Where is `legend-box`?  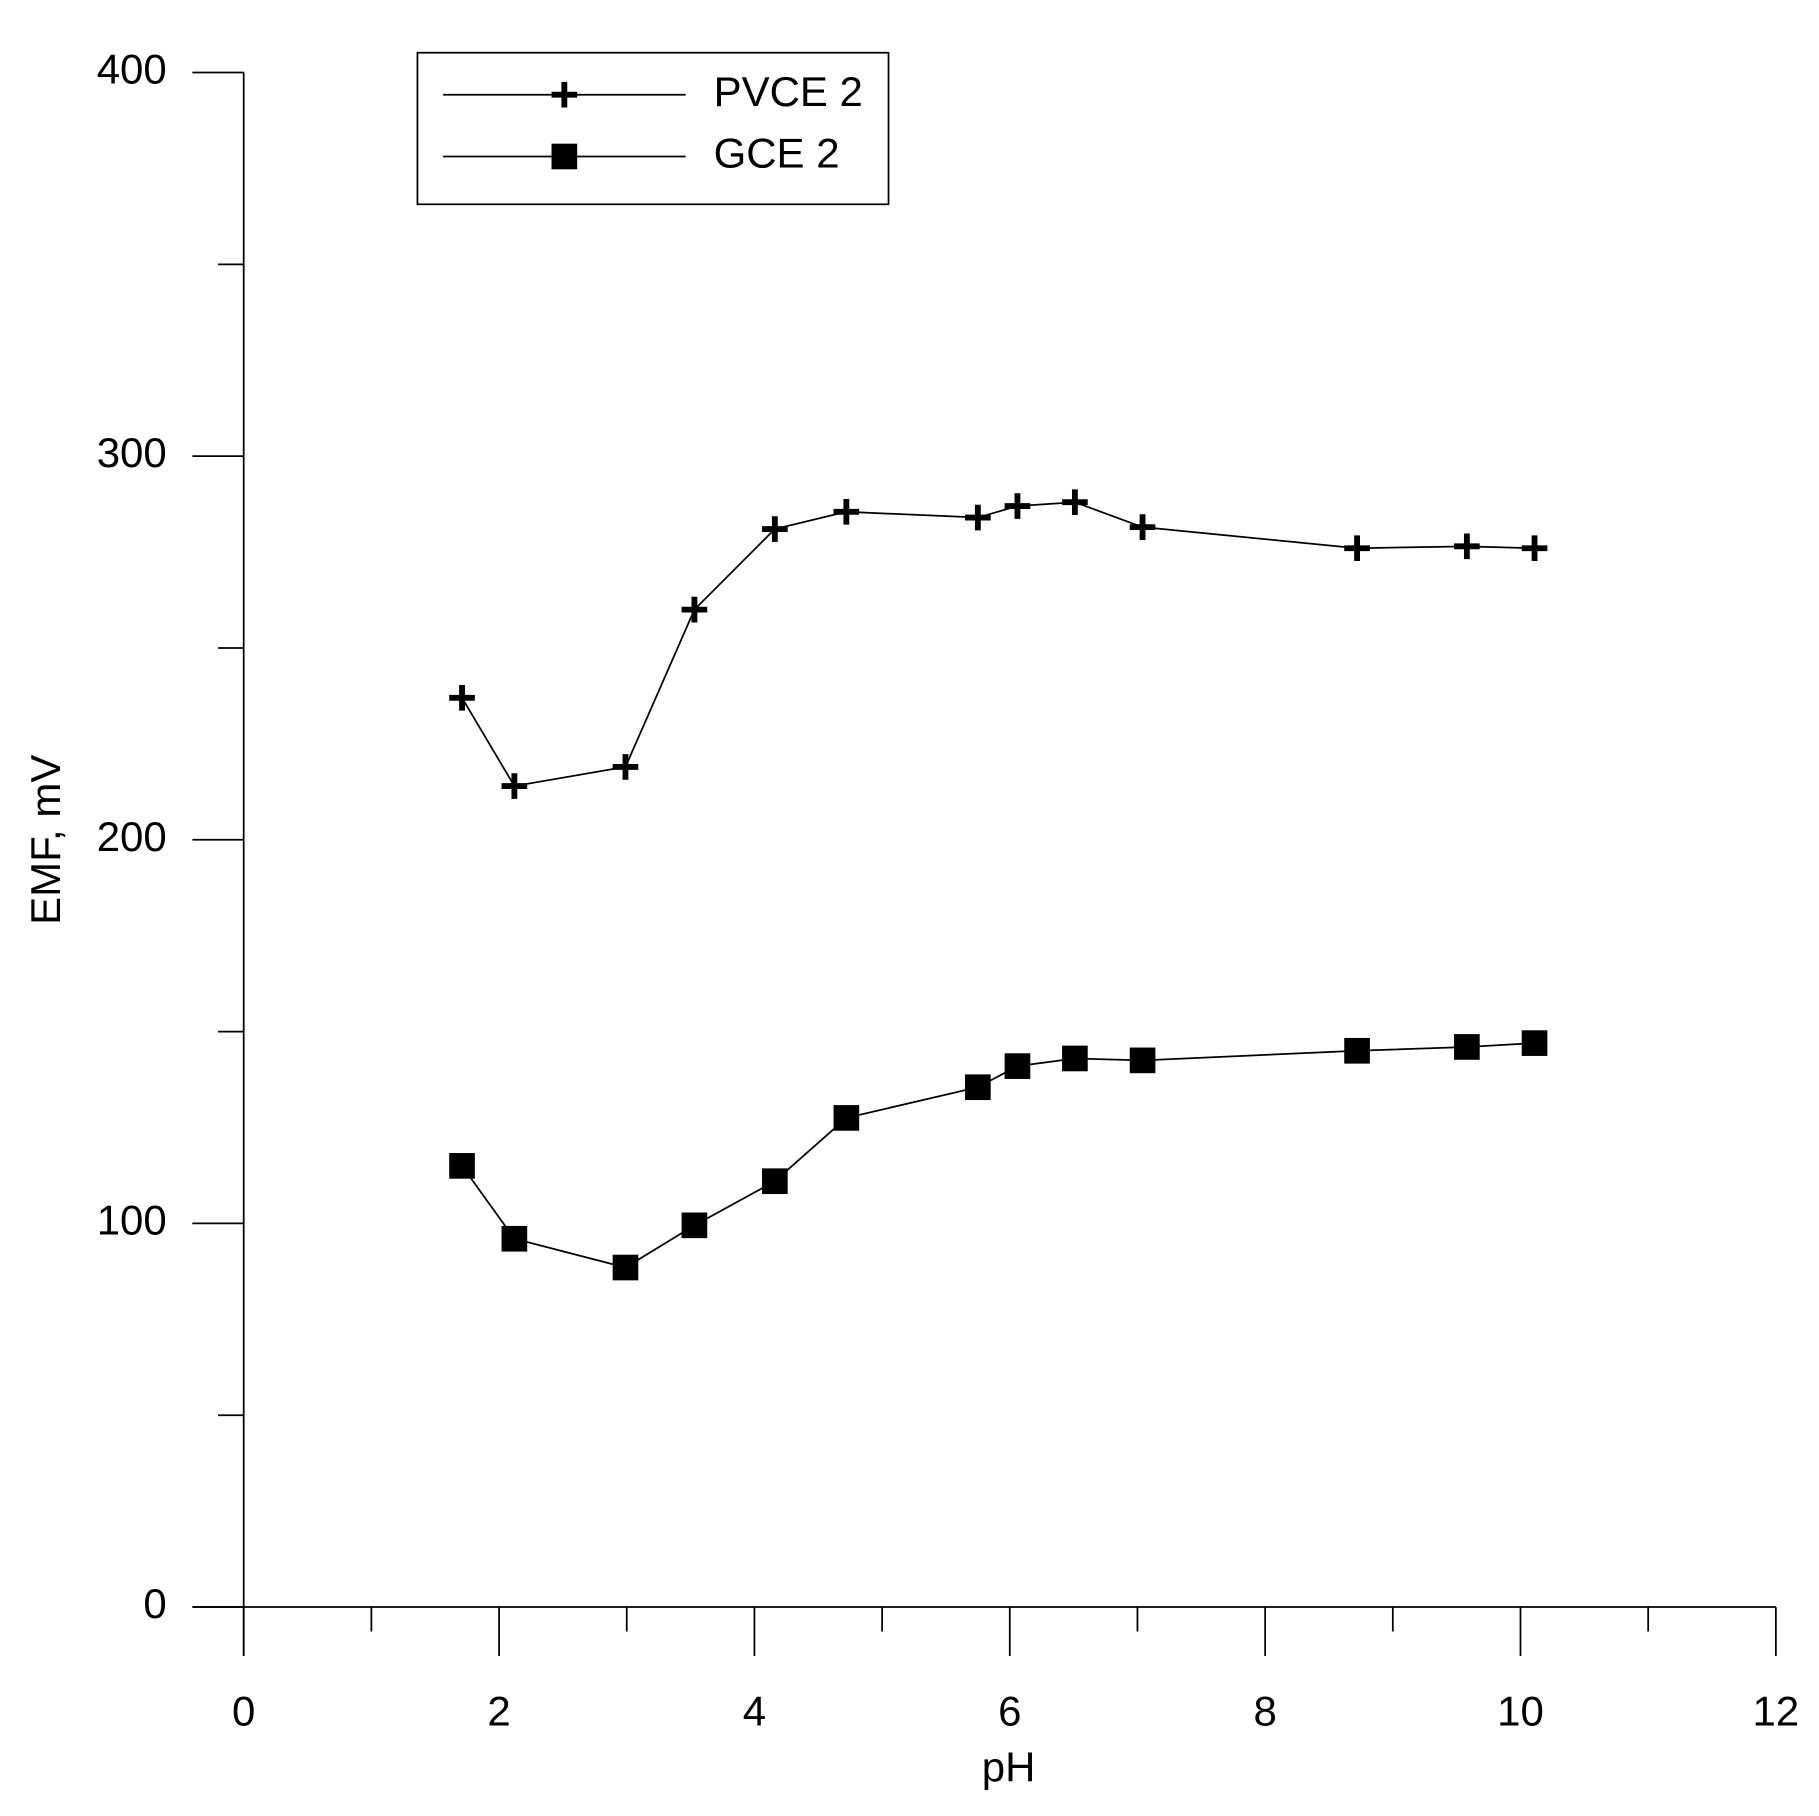 legend-box is located at coordinates (653, 128).